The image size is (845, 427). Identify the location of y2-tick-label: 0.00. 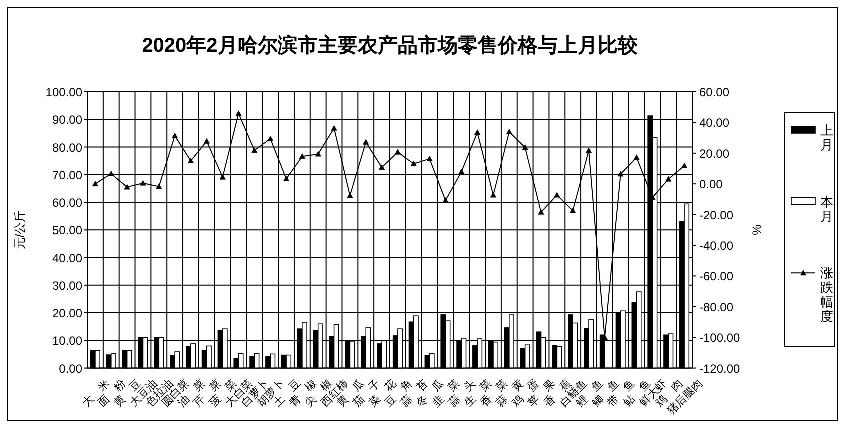
(712, 185).